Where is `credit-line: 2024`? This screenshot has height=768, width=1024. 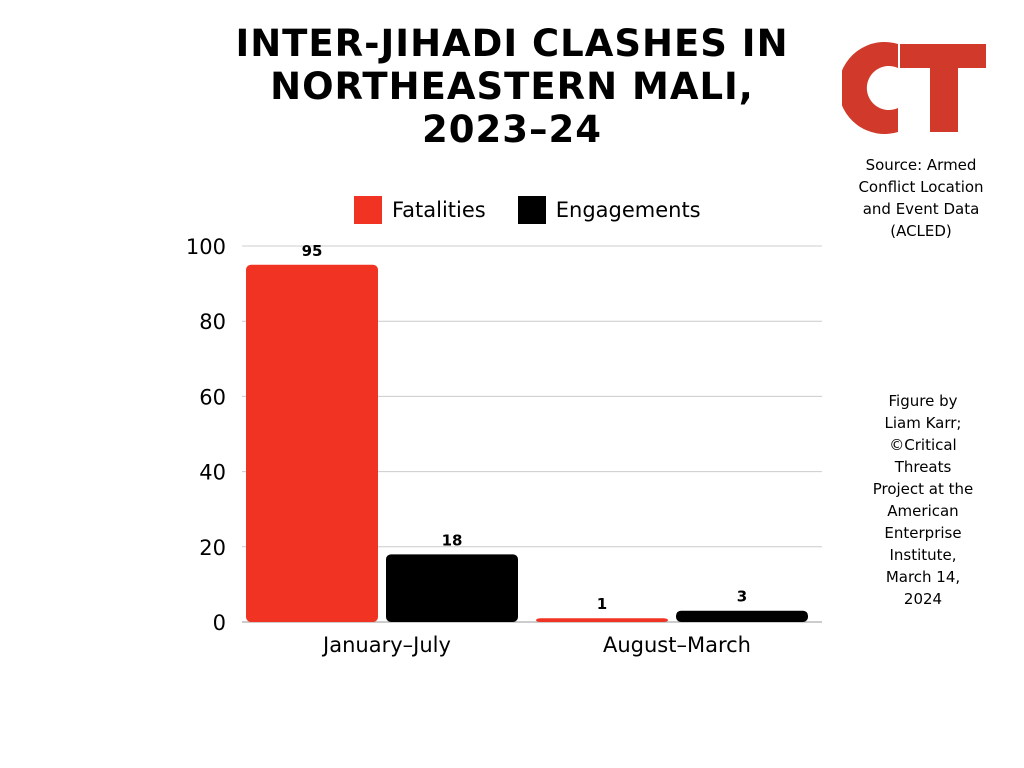 credit-line: 2024 is located at coordinates (923, 599).